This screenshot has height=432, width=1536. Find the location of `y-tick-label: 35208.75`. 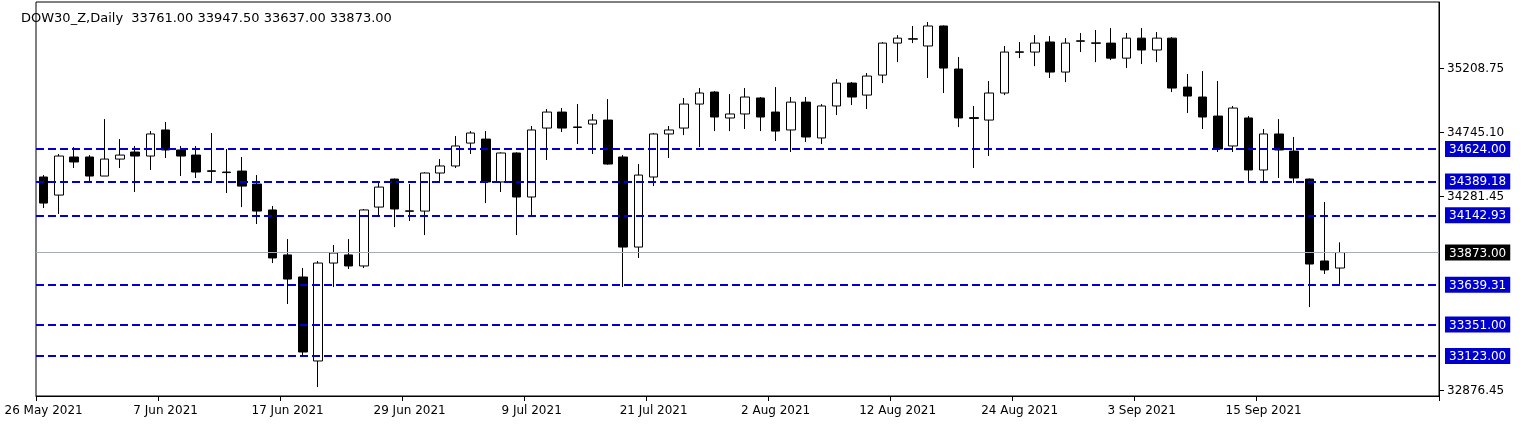

y-tick-label: 35208.75 is located at coordinates (1476, 68).